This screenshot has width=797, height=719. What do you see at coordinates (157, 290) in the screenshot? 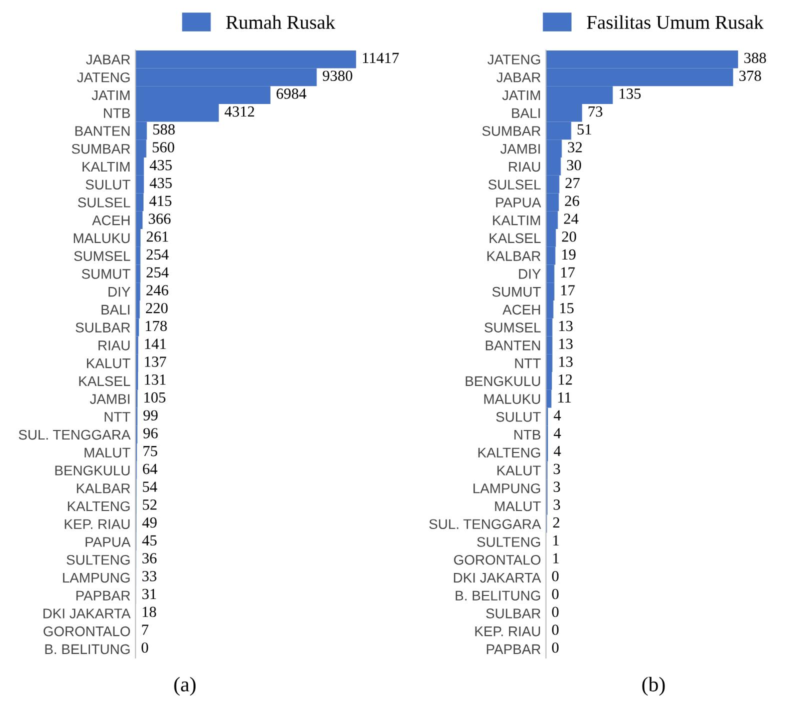
I see `data-label: 246` at bounding box center [157, 290].